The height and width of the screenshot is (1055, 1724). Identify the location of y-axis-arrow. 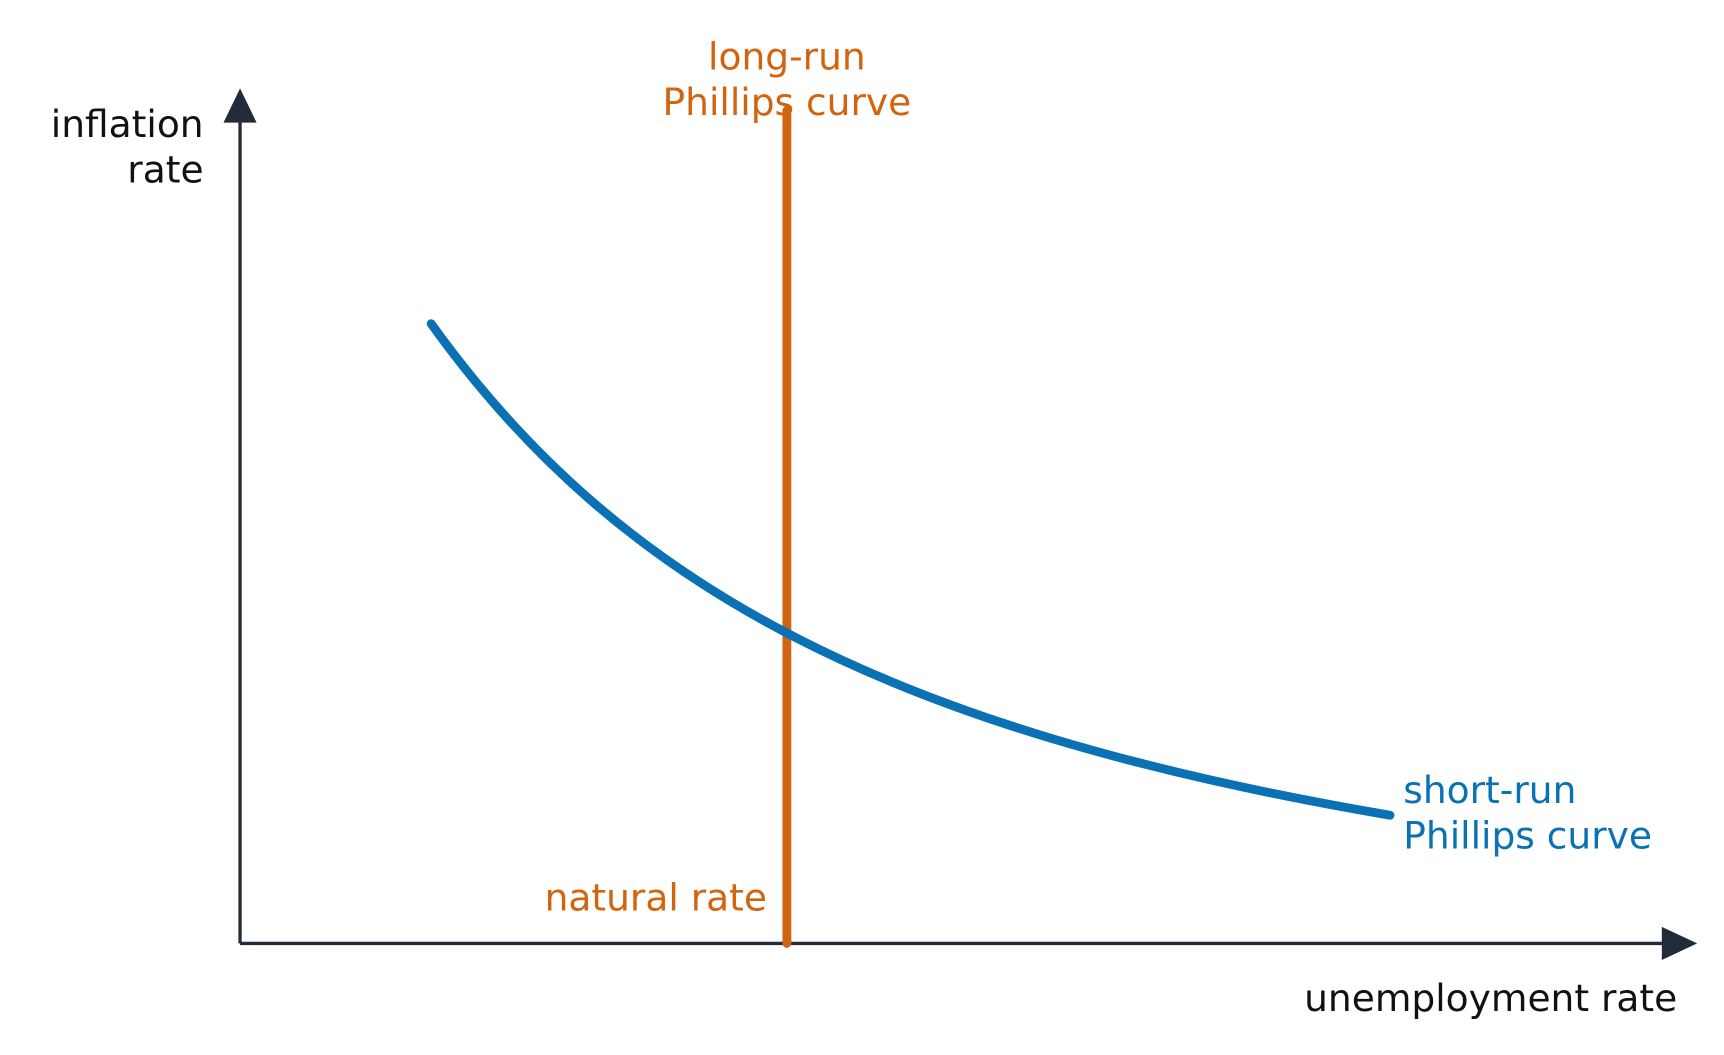
(240, 105).